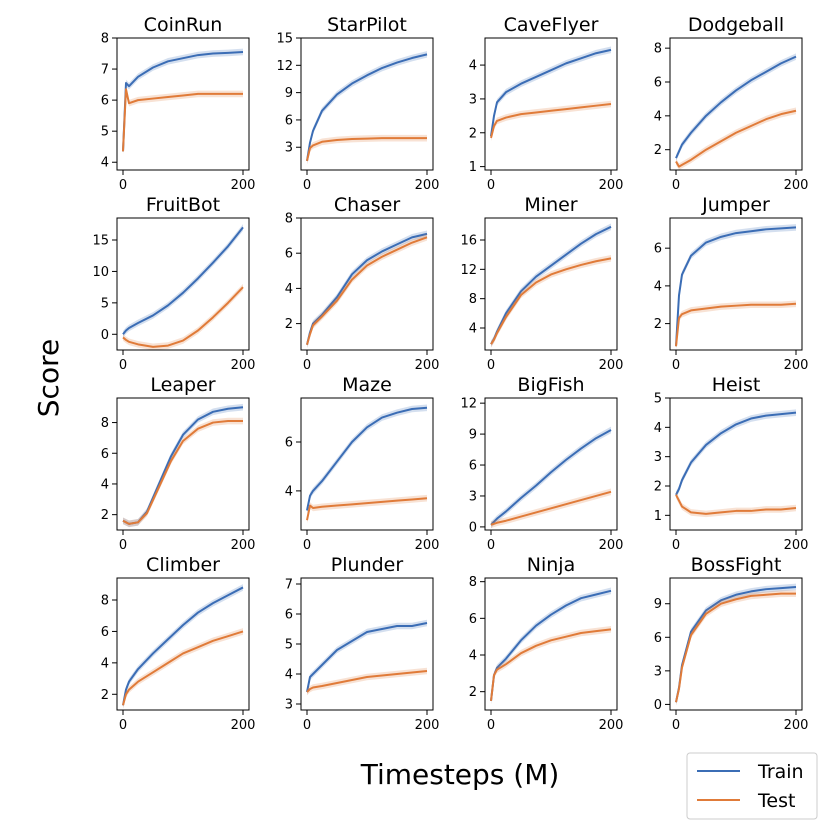 This screenshot has height=830, width=830. I want to click on panel-dodgeball: Dodgeball 2 4 6 8 0 200, so click(731, 103).